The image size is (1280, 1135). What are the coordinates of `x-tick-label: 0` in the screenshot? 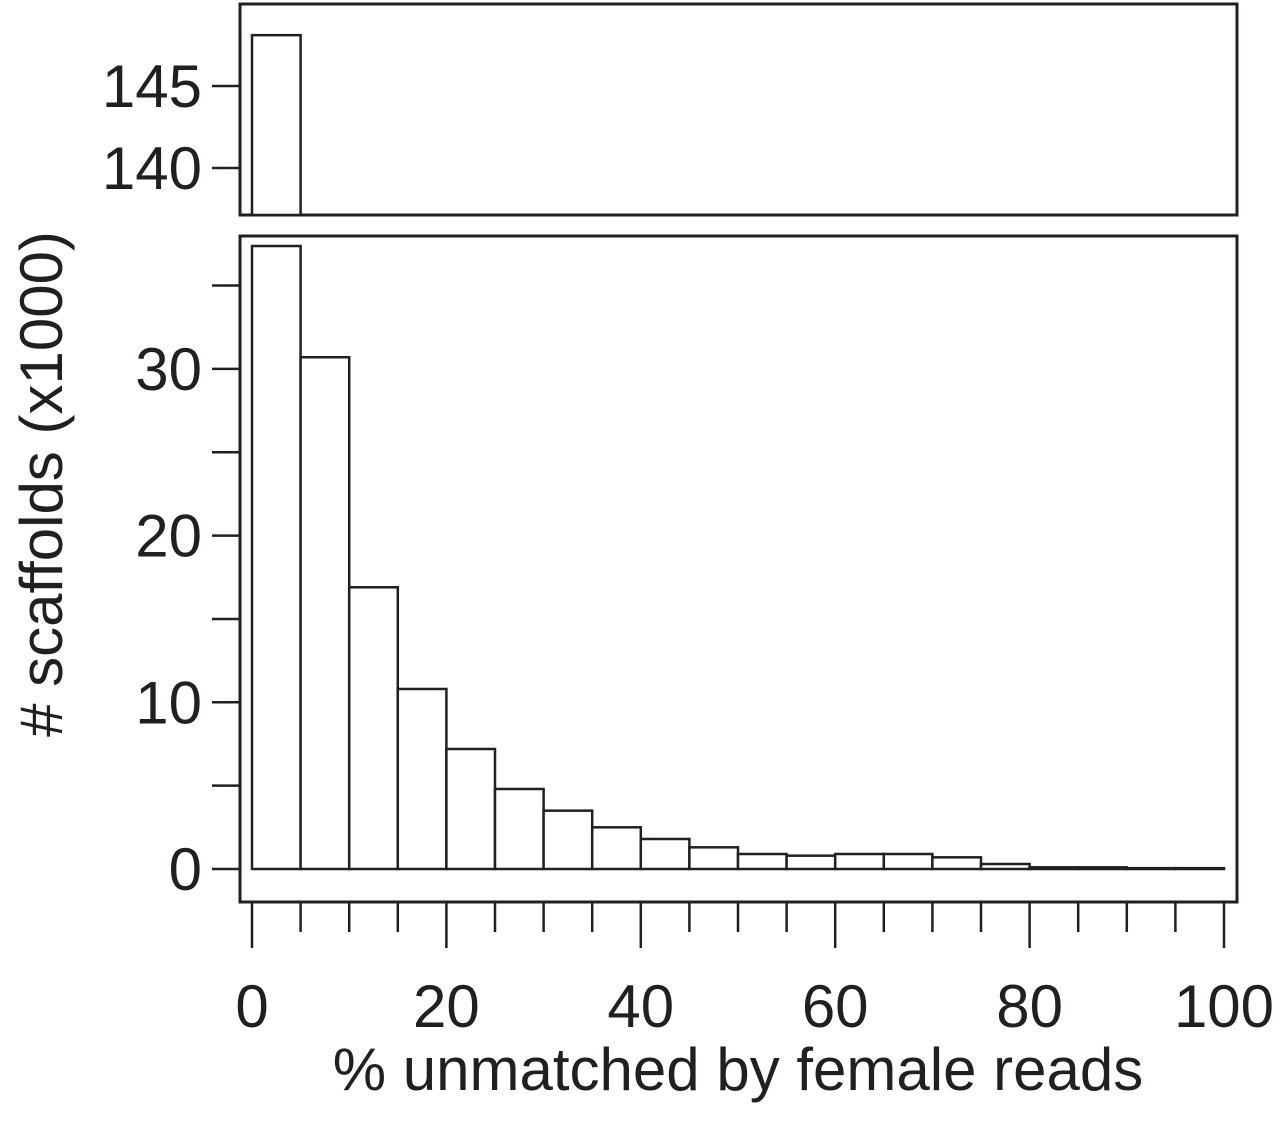 It's located at (251, 1006).